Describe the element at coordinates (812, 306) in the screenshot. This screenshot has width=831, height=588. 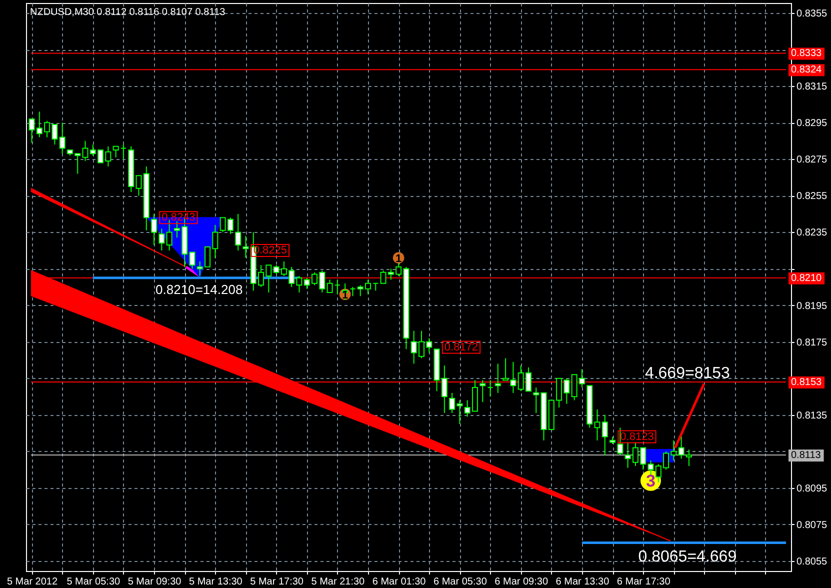
I see `y-tick-label: 0.8195` at that location.